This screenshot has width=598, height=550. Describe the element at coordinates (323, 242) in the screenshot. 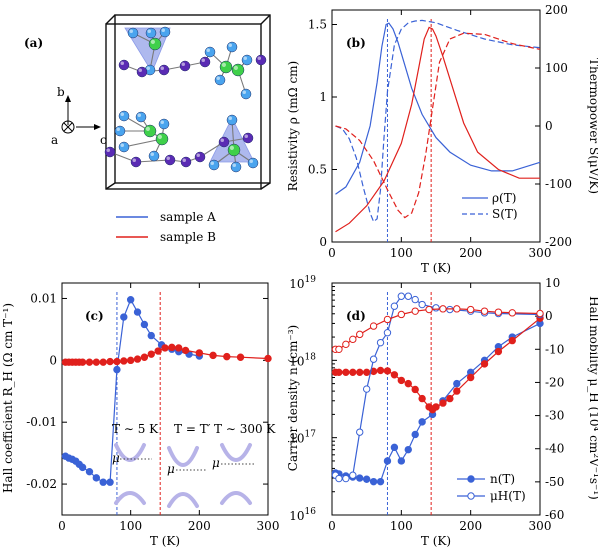

I see `y-tick-label: 0` at that location.